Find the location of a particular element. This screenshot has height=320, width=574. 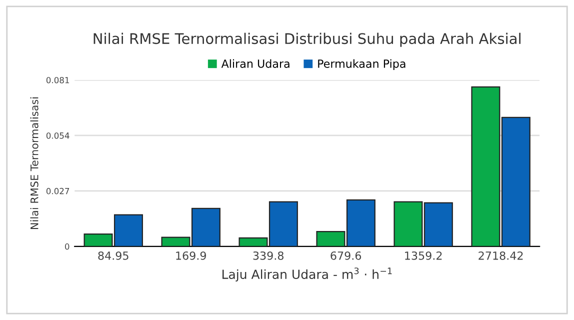

chart-title: Nilai RMSE Ternormalisasi Distribusi Suhu pada Arah Aksial is located at coordinates (307, 39).